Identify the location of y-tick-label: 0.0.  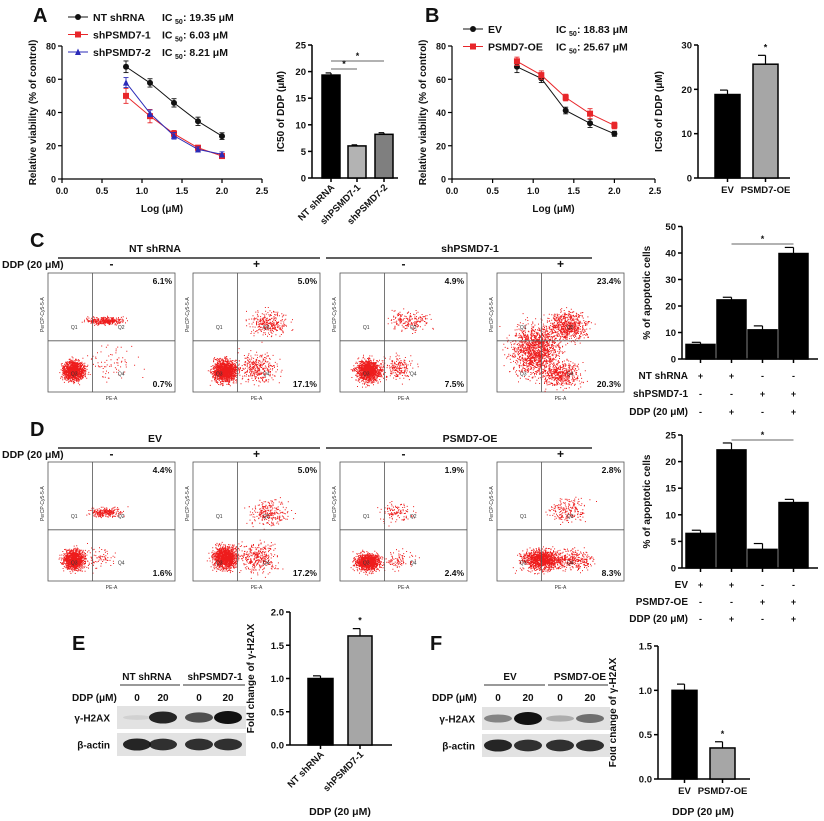
(645, 780).